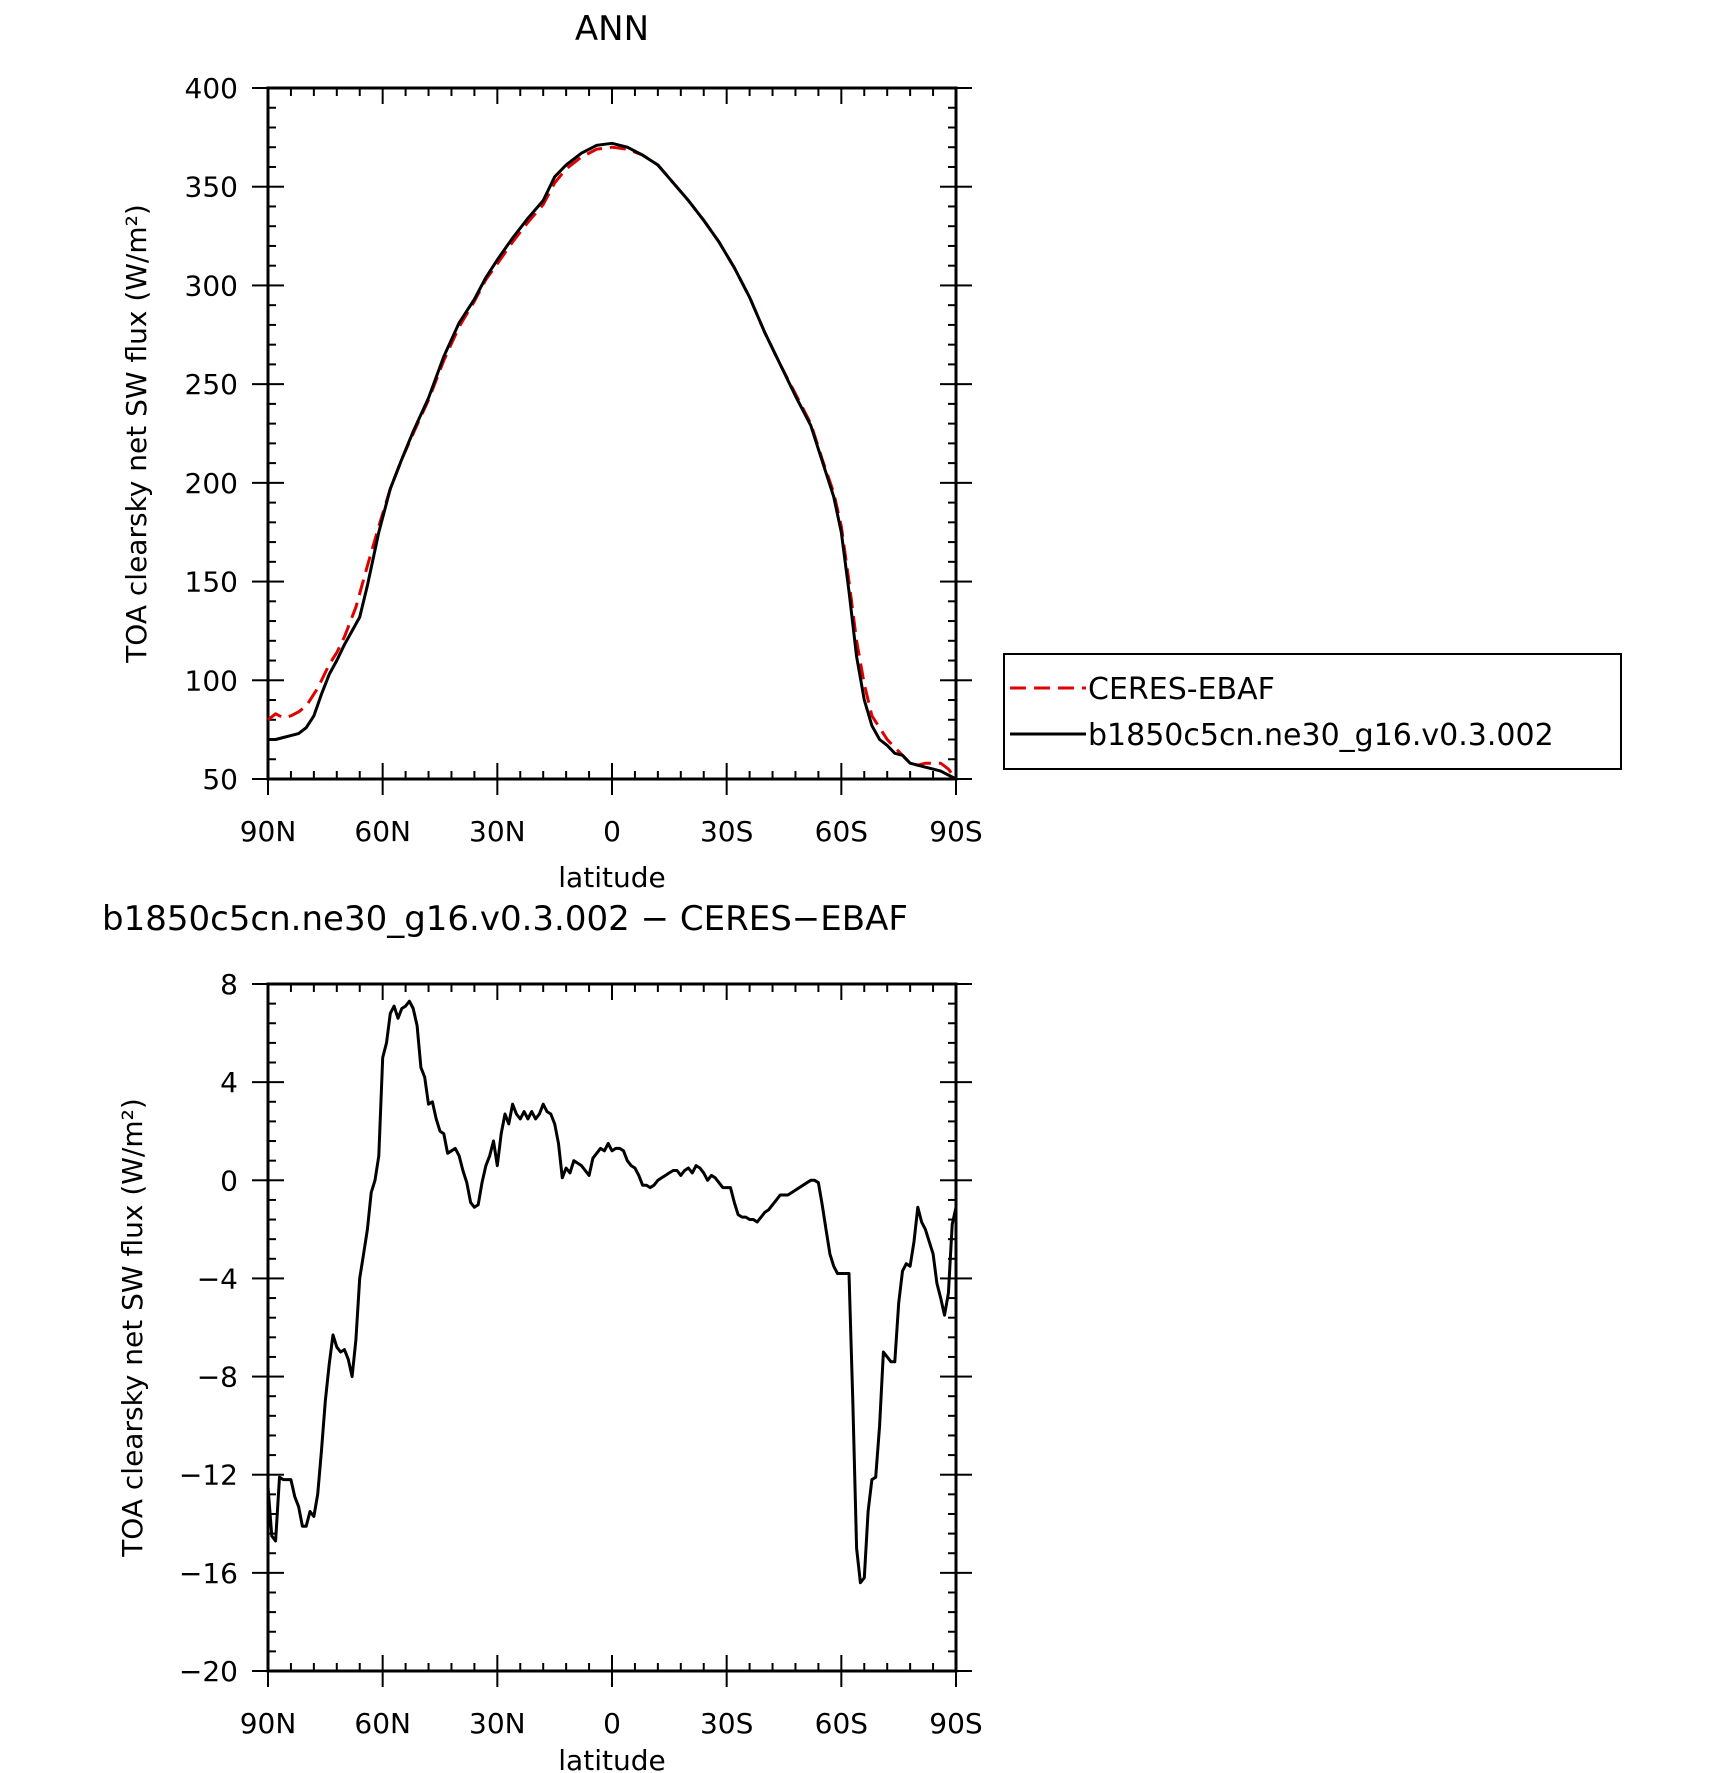 Image resolution: width=1710 pixels, height=1773 pixels. Describe the element at coordinates (211, 483) in the screenshot. I see `y-tick-label: 200` at that location.